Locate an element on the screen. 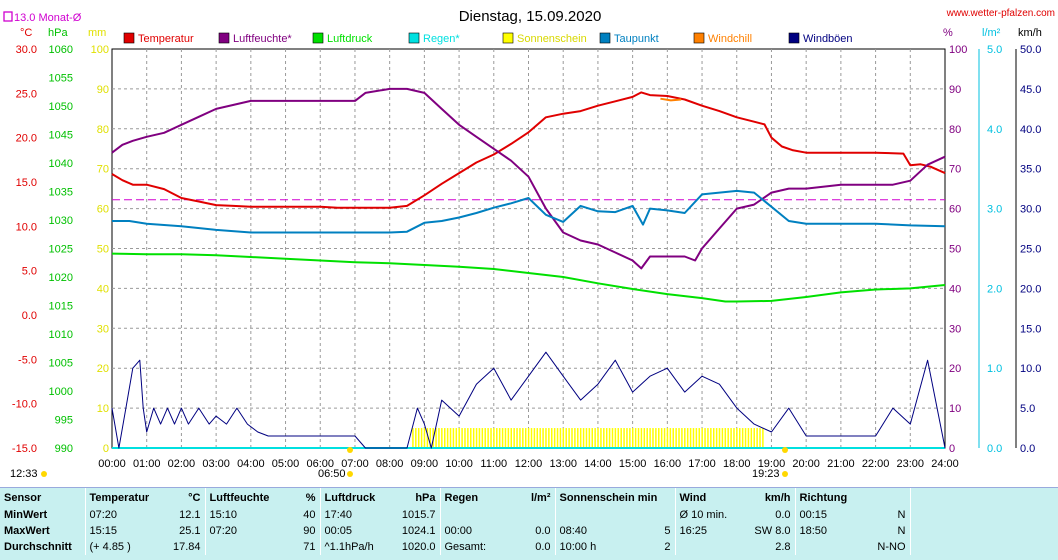 This screenshot has height=560, width=1058. temp-time: 07:20 is located at coordinates (124, 515).